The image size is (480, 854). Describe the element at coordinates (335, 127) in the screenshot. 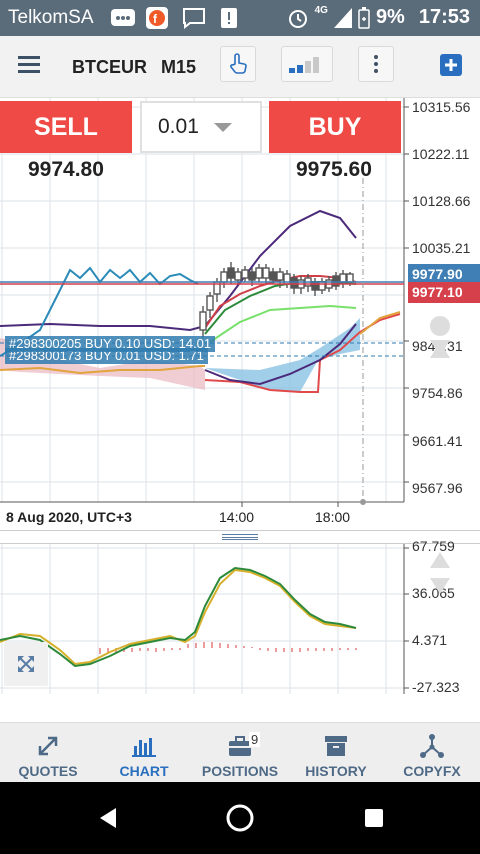

I see `buy-button: BUY` at that location.